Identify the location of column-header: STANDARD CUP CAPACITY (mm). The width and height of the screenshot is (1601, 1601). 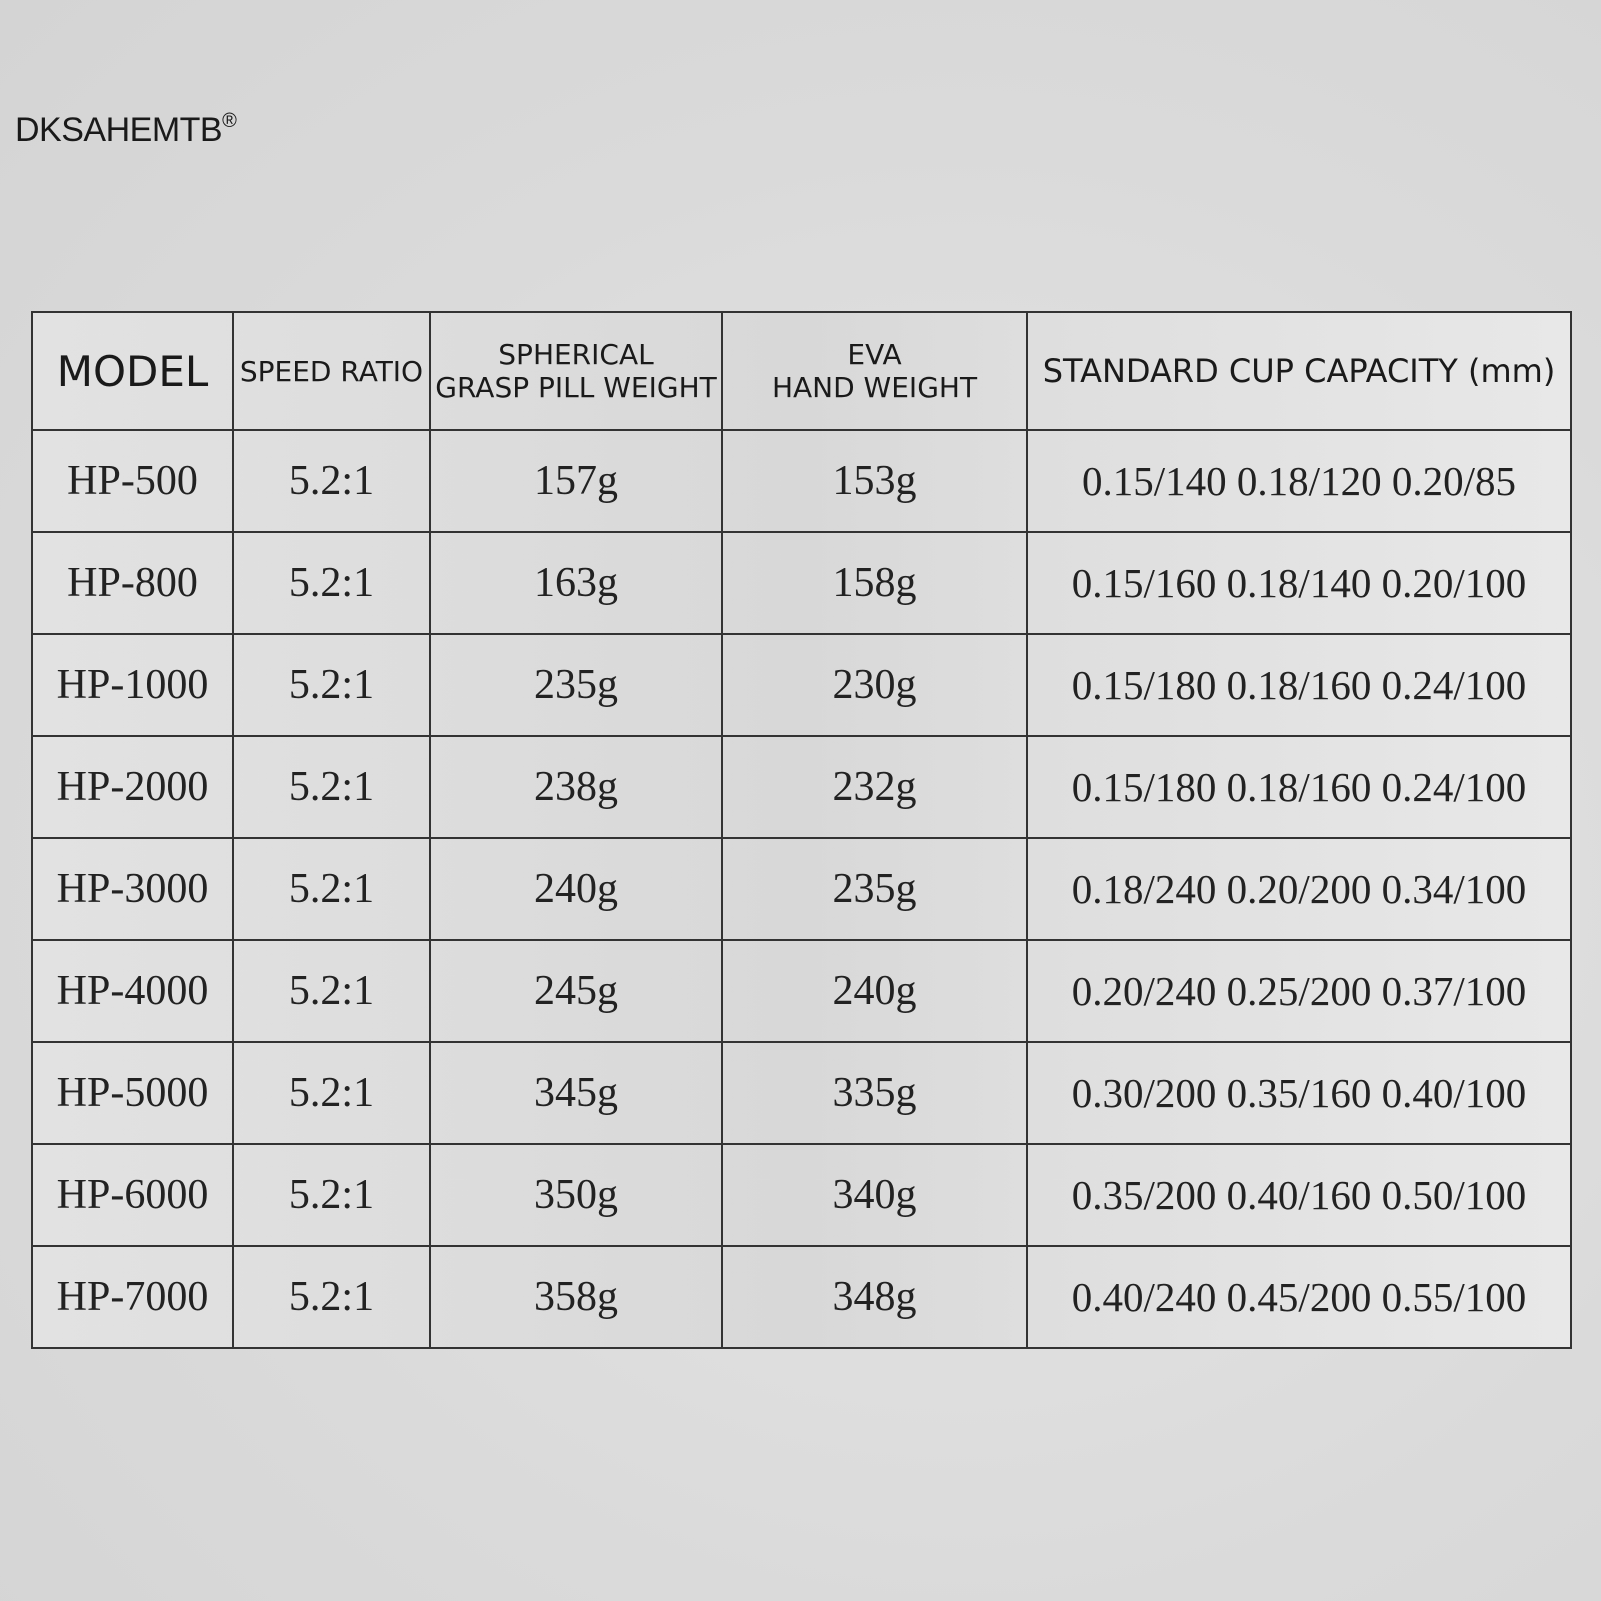
(1299, 371).